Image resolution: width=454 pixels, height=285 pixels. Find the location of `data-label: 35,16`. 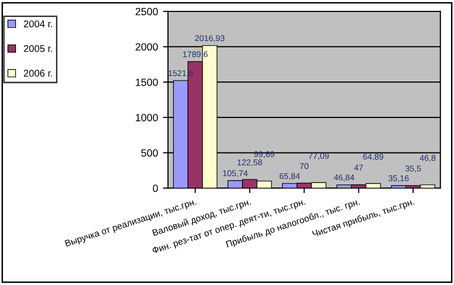

data-label: 35,16 is located at coordinates (398, 178).